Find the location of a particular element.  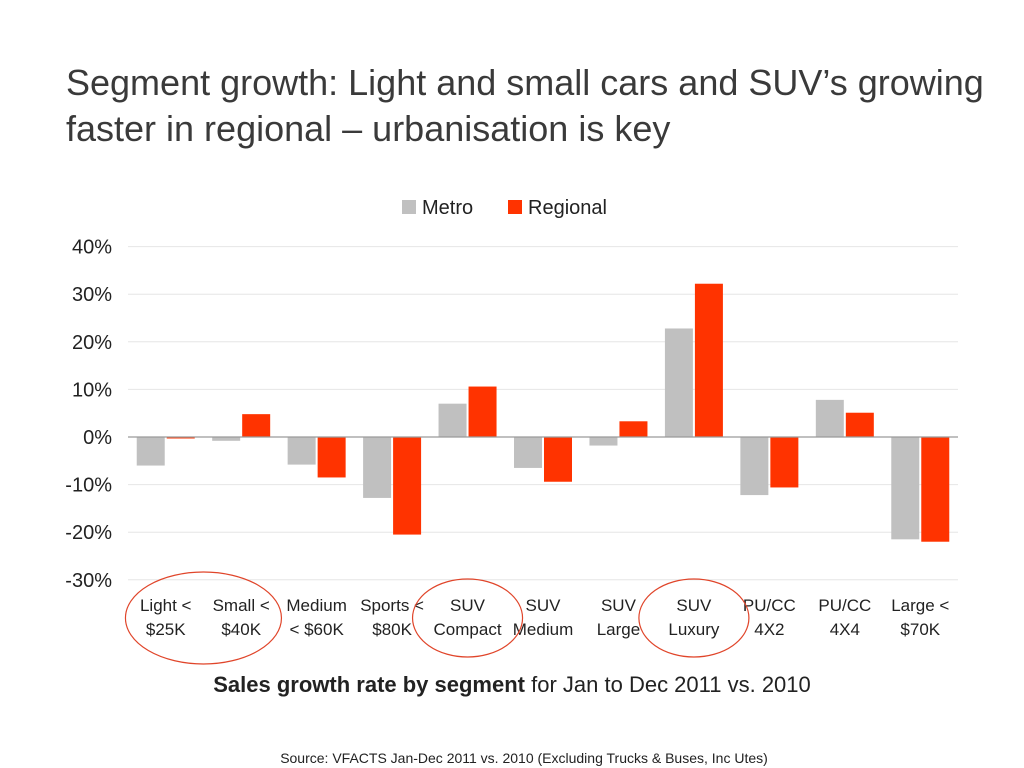

legend-label: Metro is located at coordinates (447, 208).